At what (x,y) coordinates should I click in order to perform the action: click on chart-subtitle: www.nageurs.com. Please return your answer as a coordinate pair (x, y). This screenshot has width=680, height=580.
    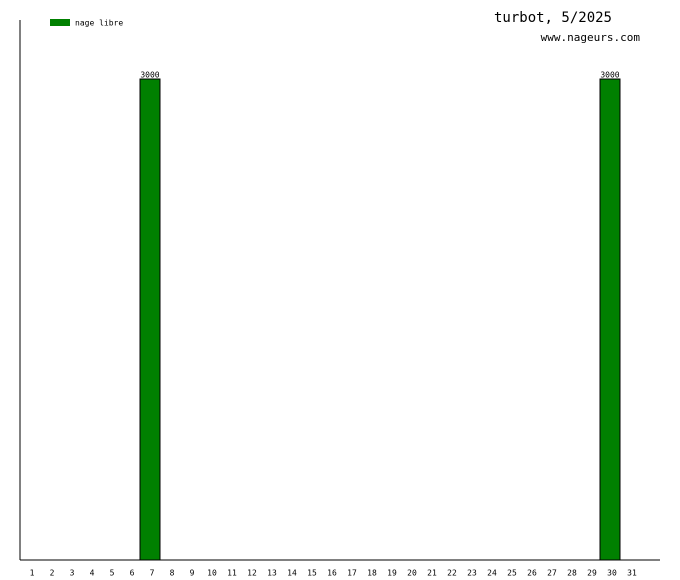
    Looking at the image, I should click on (591, 37).